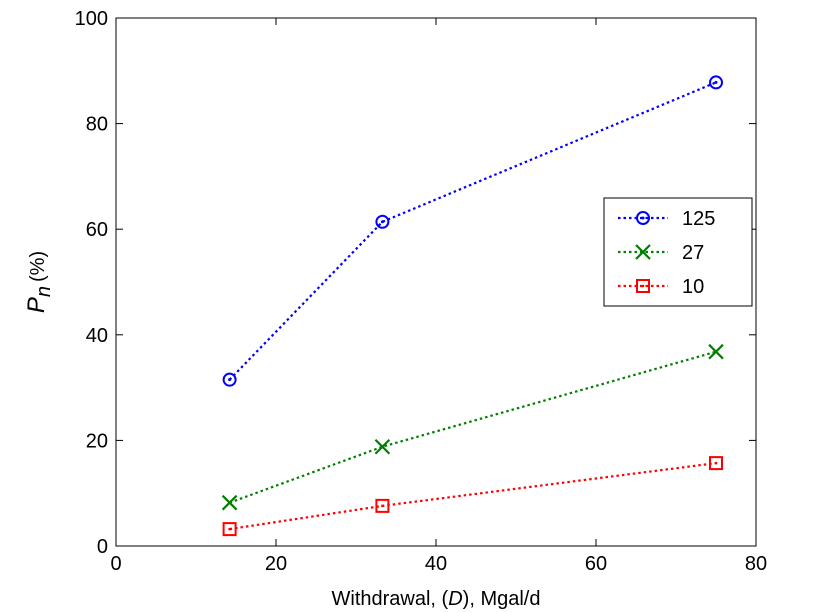  I want to click on x-tick-label: 80, so click(756, 564).